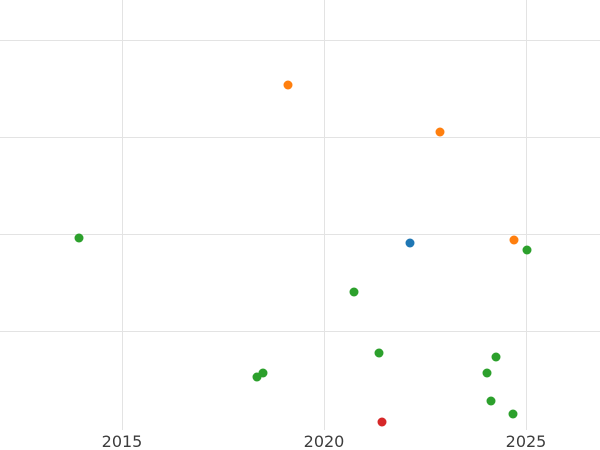 The height and width of the screenshot is (450, 600). Describe the element at coordinates (324, 441) in the screenshot. I see `x-tick-label: 2020` at that location.